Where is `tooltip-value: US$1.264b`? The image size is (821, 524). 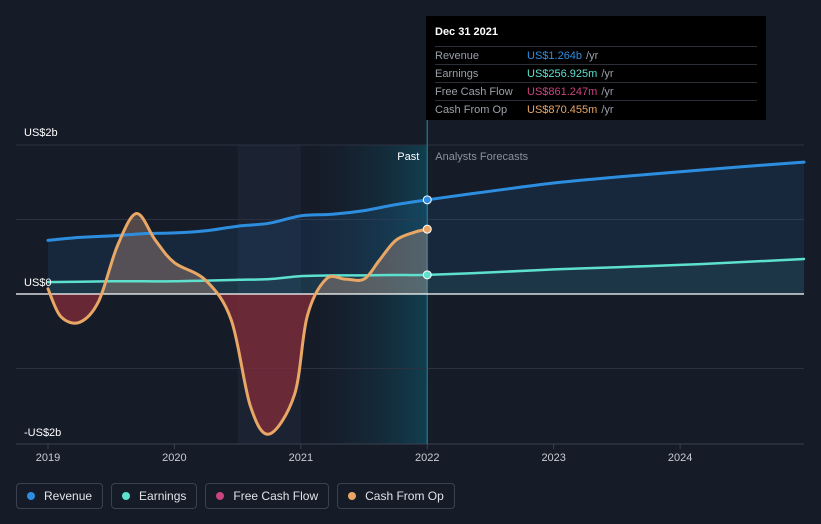 tooltip-value: US$1.264b is located at coordinates (555, 55).